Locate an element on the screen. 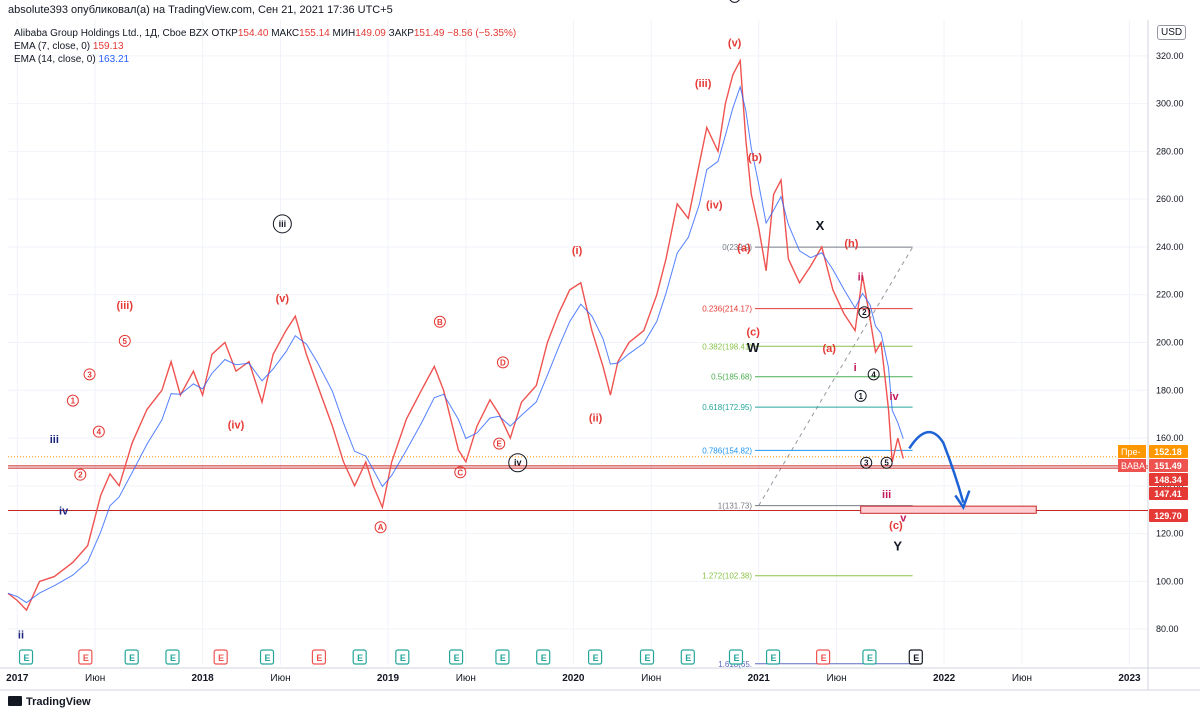 Image resolution: width=1200 pixels, height=717 pixels. wave-label: i is located at coordinates (855, 368).